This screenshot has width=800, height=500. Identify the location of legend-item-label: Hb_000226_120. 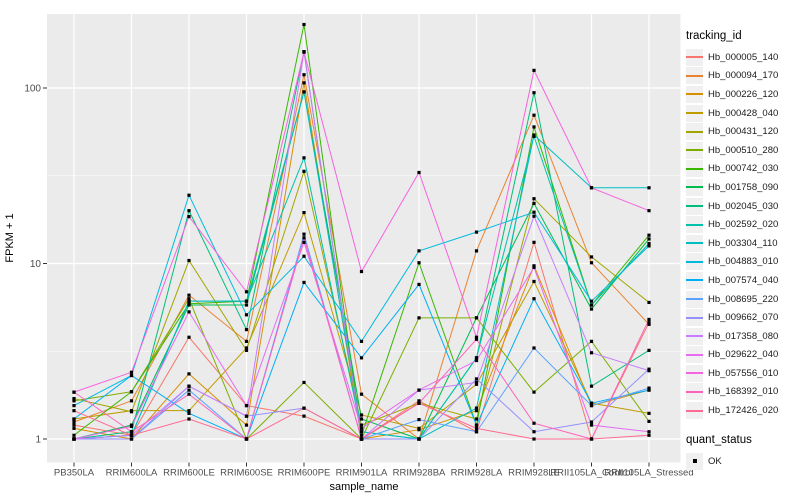
(743, 94).